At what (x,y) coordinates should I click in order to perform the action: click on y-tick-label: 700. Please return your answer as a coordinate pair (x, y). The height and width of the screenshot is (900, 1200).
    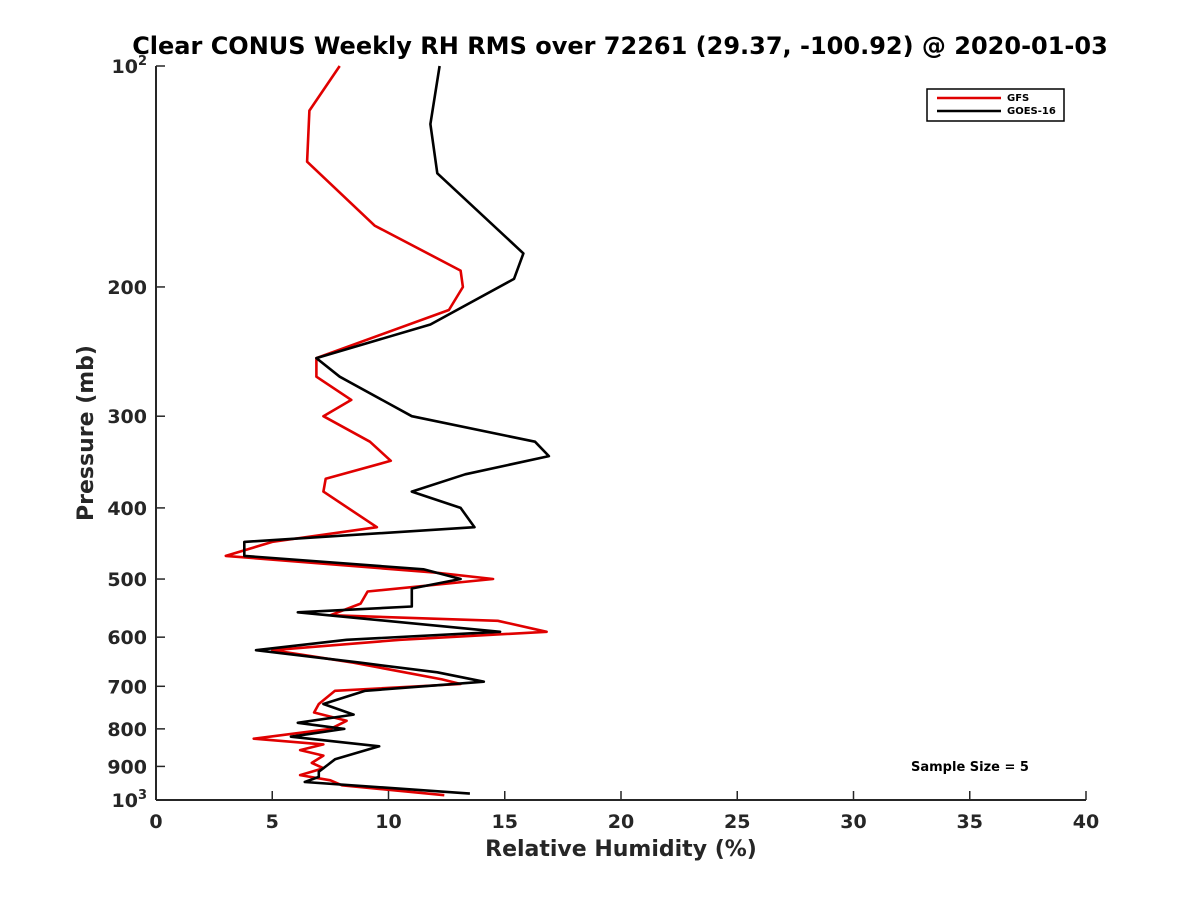
    Looking at the image, I should click on (127, 687).